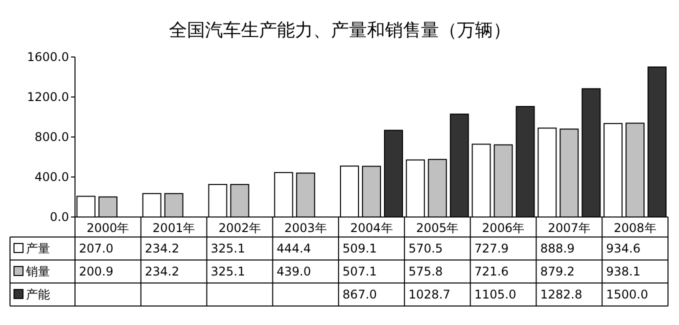 The height and width of the screenshot is (325, 679). What do you see at coordinates (491, 249) in the screenshot?
I see `data-label: 727.9` at bounding box center [491, 249].